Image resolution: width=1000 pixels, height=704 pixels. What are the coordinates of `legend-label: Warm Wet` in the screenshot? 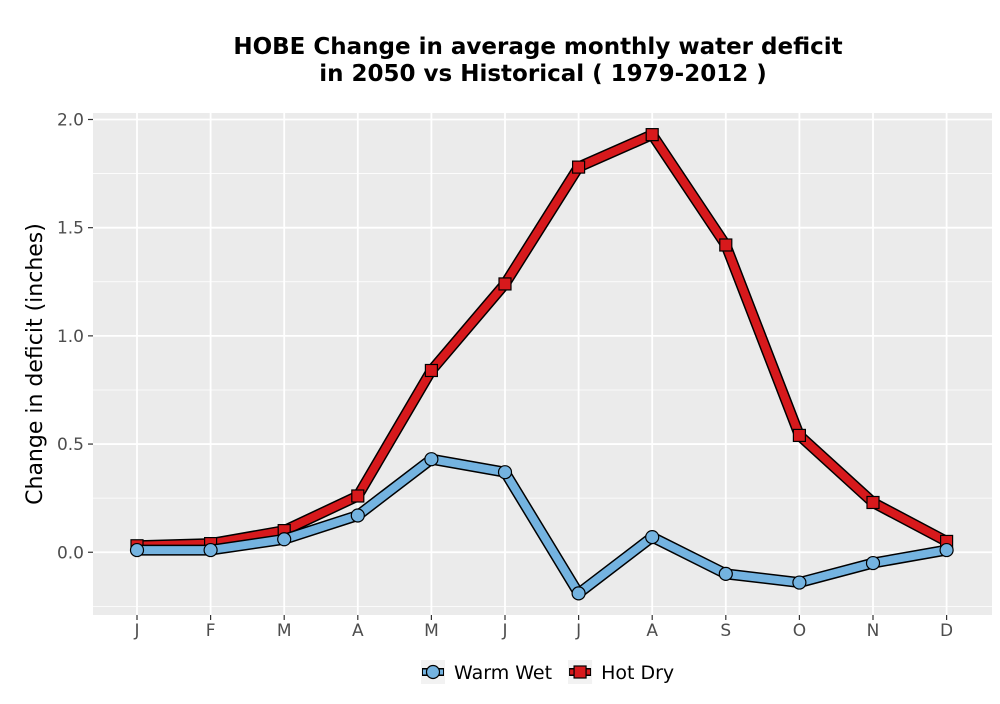 It's located at (503, 673).